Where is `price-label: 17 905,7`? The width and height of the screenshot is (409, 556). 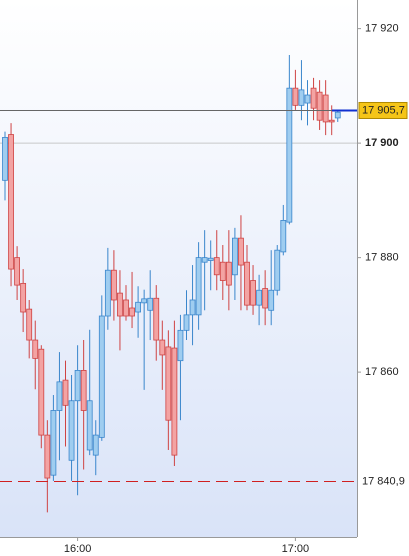
price-label: 17 905,7 is located at coordinates (383, 110).